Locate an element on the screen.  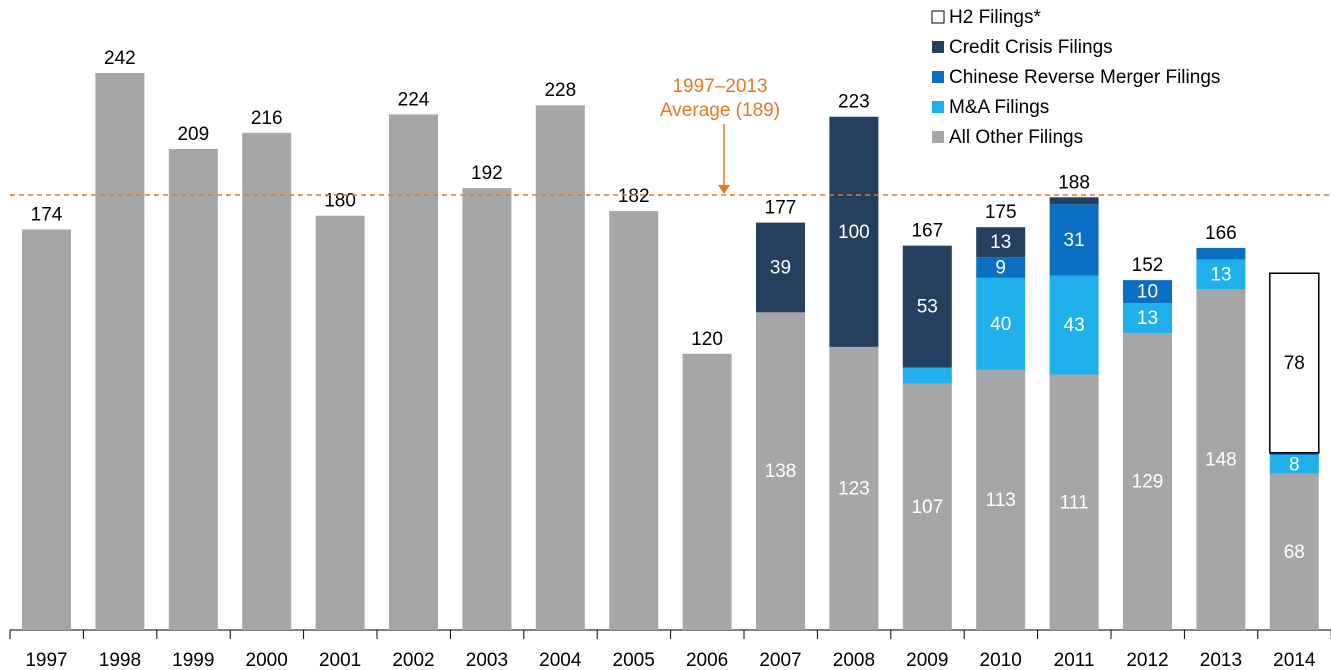
x-tick-label: 2005 is located at coordinates (634, 660).